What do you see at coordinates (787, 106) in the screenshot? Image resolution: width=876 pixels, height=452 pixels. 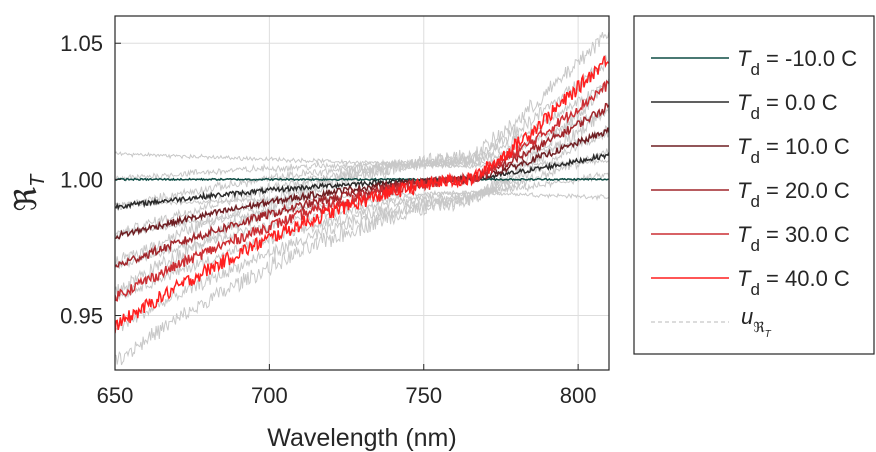 I see `legend-entry-label: Td = 0.0 C` at bounding box center [787, 106].